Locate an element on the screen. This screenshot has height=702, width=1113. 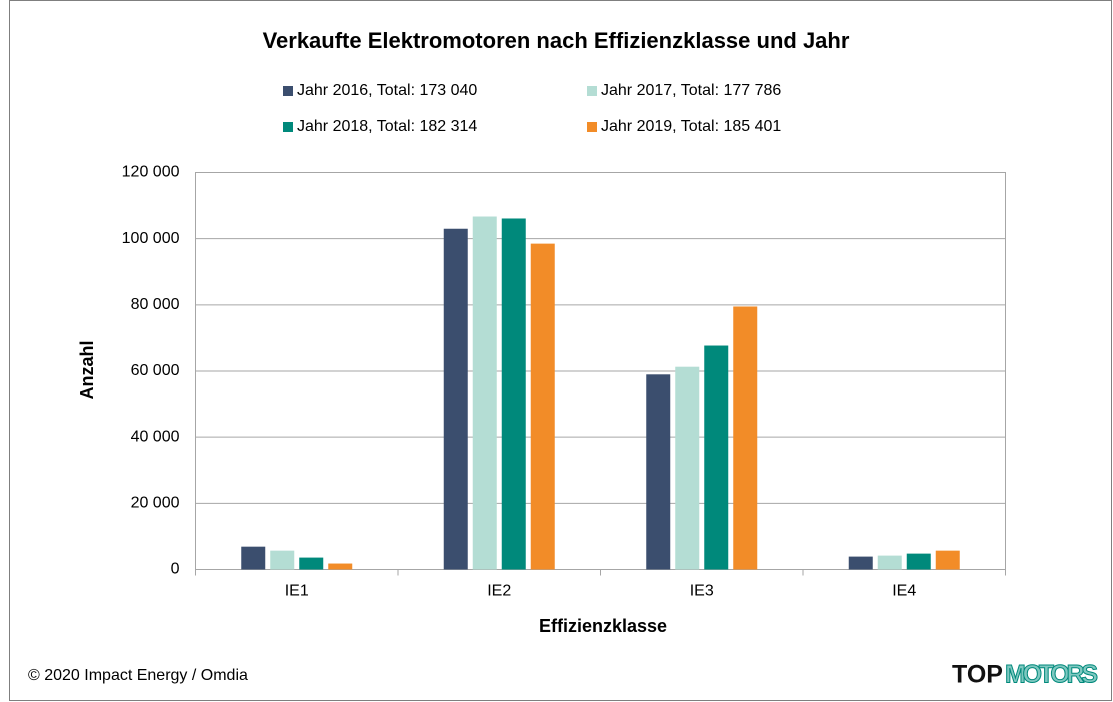
legend-label: Jahr 2017, Total: 177 786 is located at coordinates (691, 90).